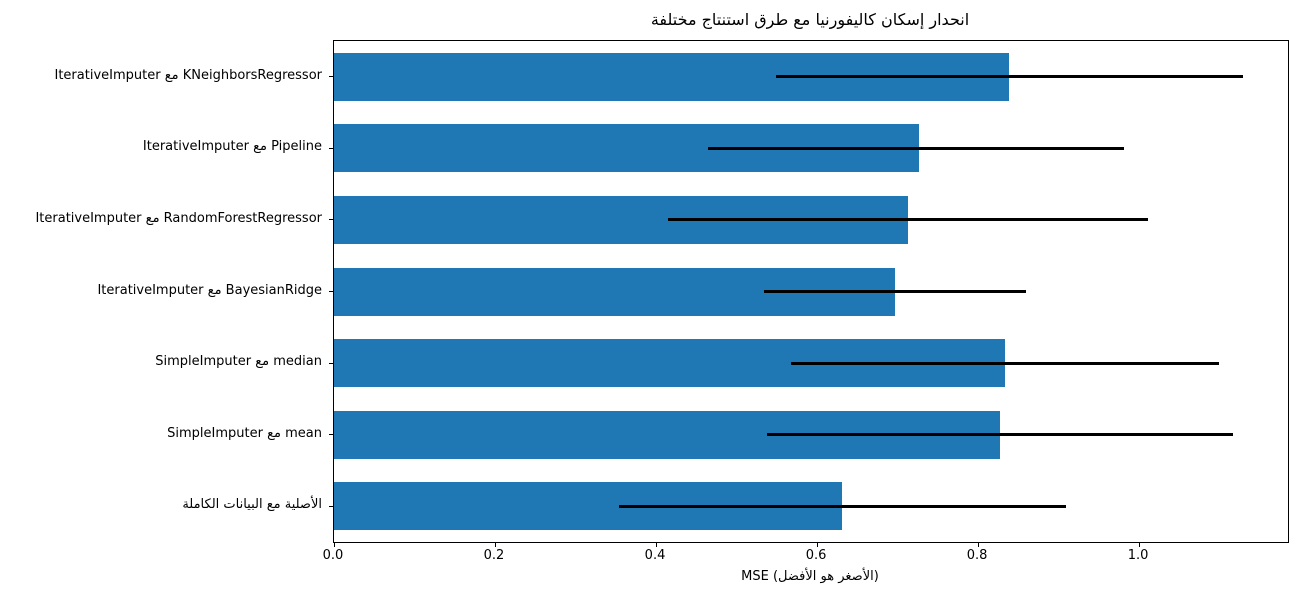 Image resolution: width=1300 pixels, height=600 pixels. Describe the element at coordinates (188, 75) in the screenshot. I see `y-tick-label: IterativeImputer مع KNeighborsRegressor` at that location.